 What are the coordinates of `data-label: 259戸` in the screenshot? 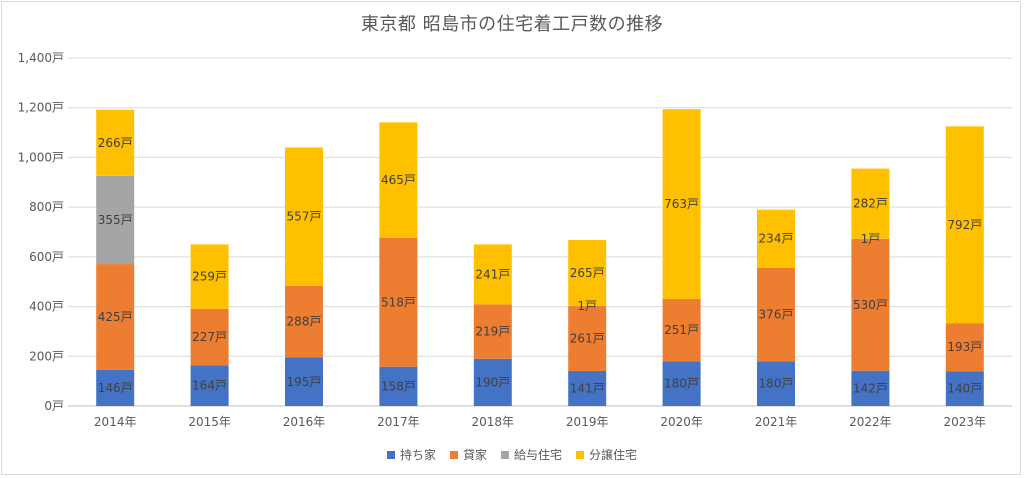 It's located at (209, 277).